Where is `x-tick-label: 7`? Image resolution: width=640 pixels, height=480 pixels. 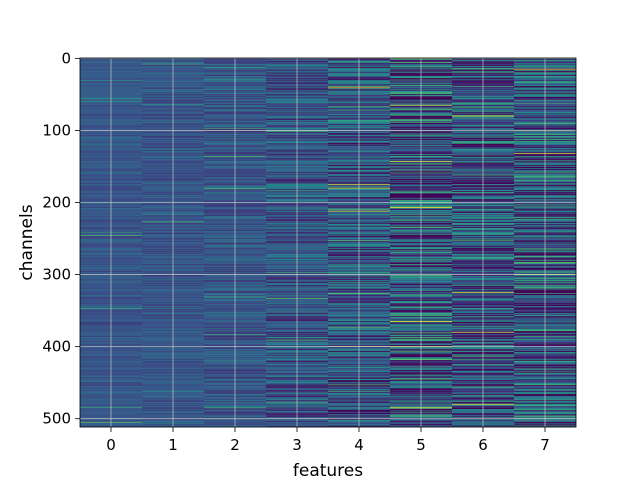
x-tick-label: 7 is located at coordinates (545, 445).